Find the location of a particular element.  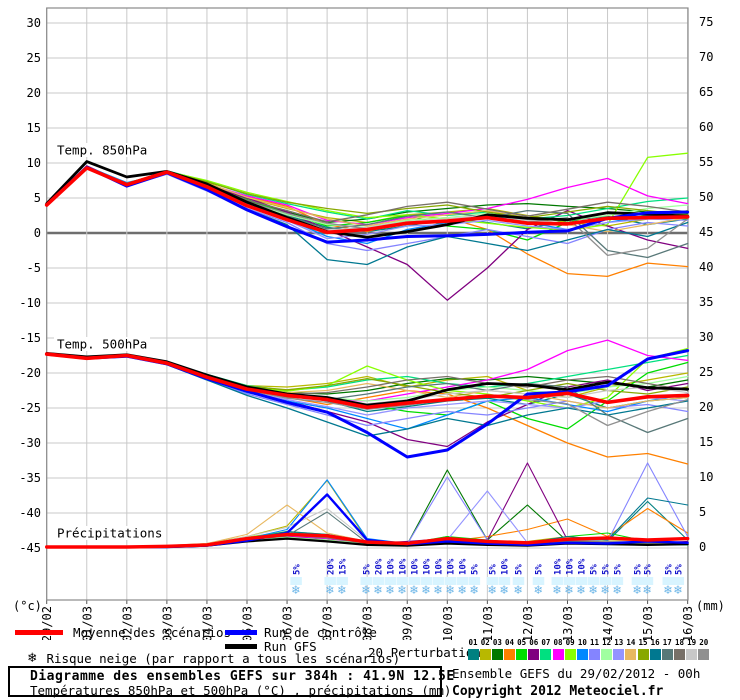

y-left-tick-label: -40 is located at coordinates (30, 513).